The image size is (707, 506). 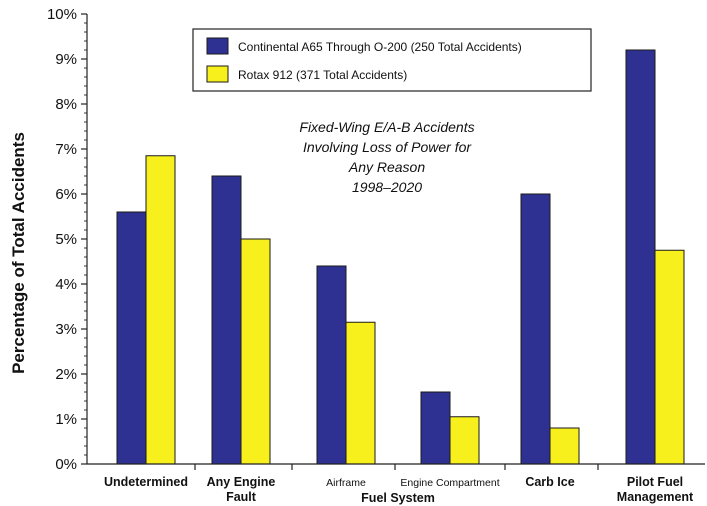 I want to click on x-category-label: Any Engine, so click(x=241, y=482).